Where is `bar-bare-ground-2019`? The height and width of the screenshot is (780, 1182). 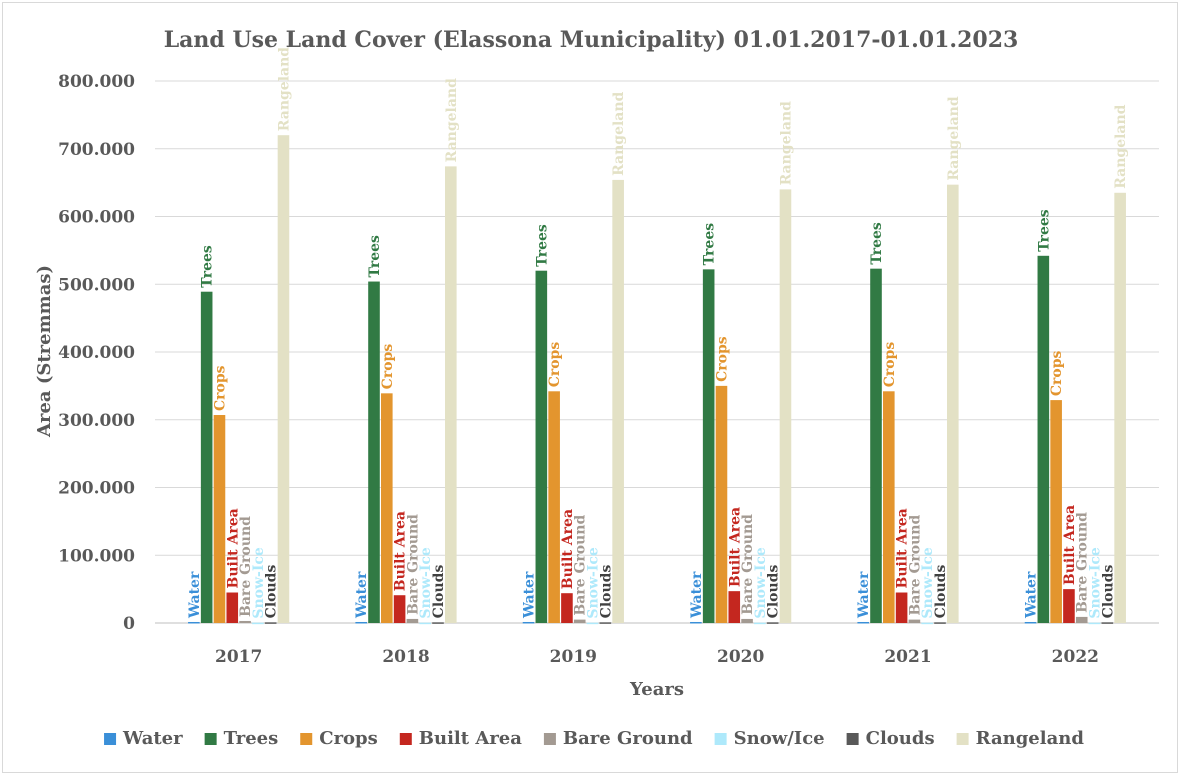
bar-bare-ground-2019 is located at coordinates (579, 621).